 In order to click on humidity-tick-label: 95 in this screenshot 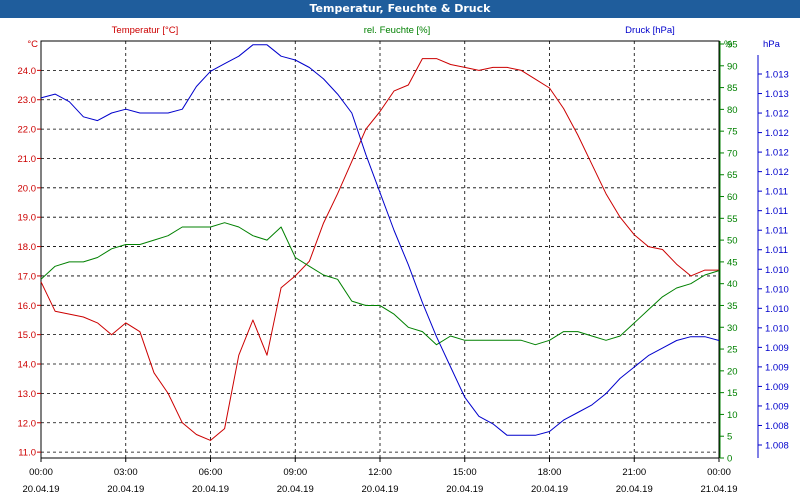, I will do `click(732, 45)`.